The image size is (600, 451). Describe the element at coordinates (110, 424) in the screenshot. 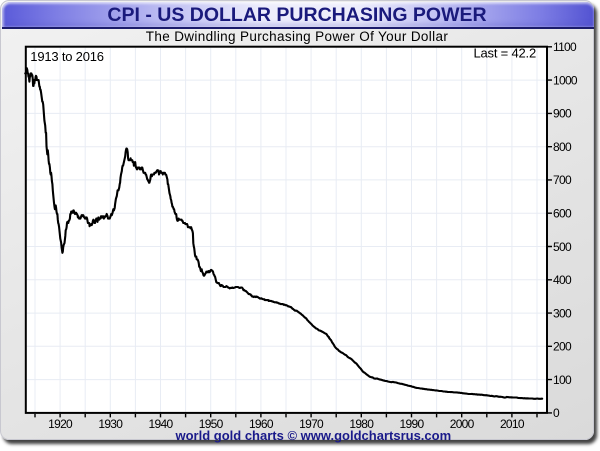

I see `svg-text: 1930` at that location.